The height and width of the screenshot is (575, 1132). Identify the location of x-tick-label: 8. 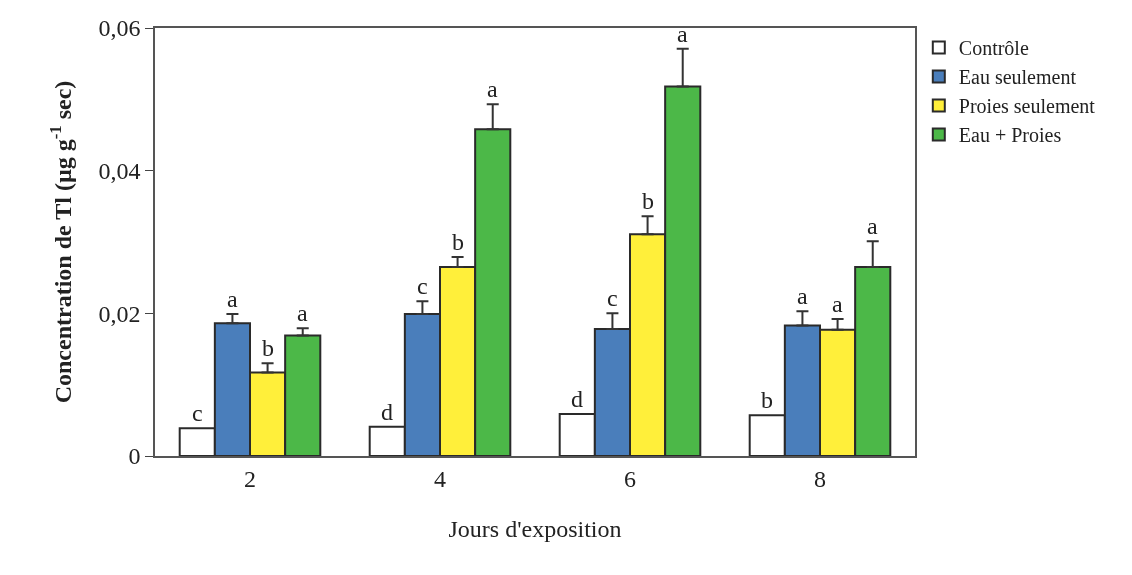
(820, 478).